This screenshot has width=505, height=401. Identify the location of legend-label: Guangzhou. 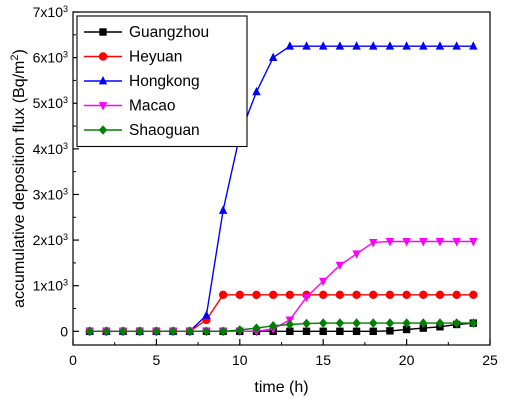
(169, 32).